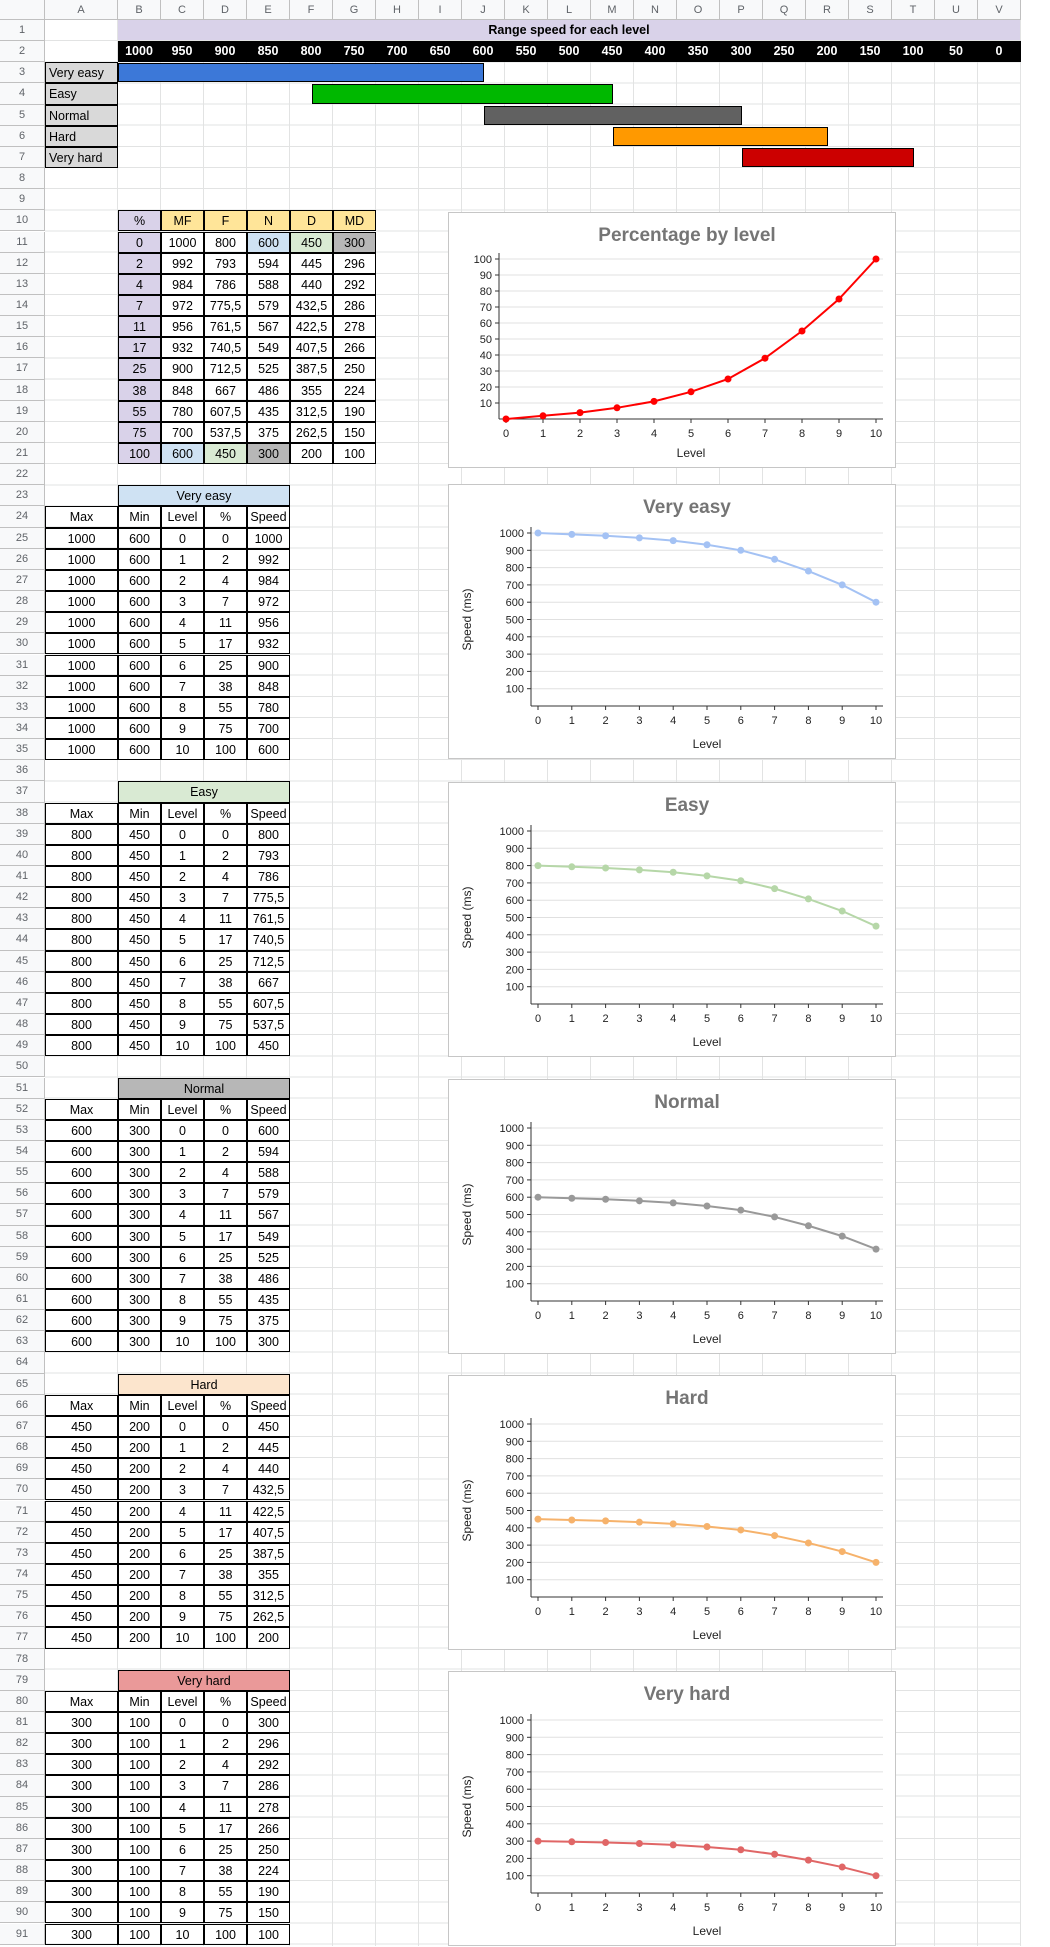 This screenshot has width=1050, height=1947. I want to click on level-table-speed: 435, so click(268, 1300).